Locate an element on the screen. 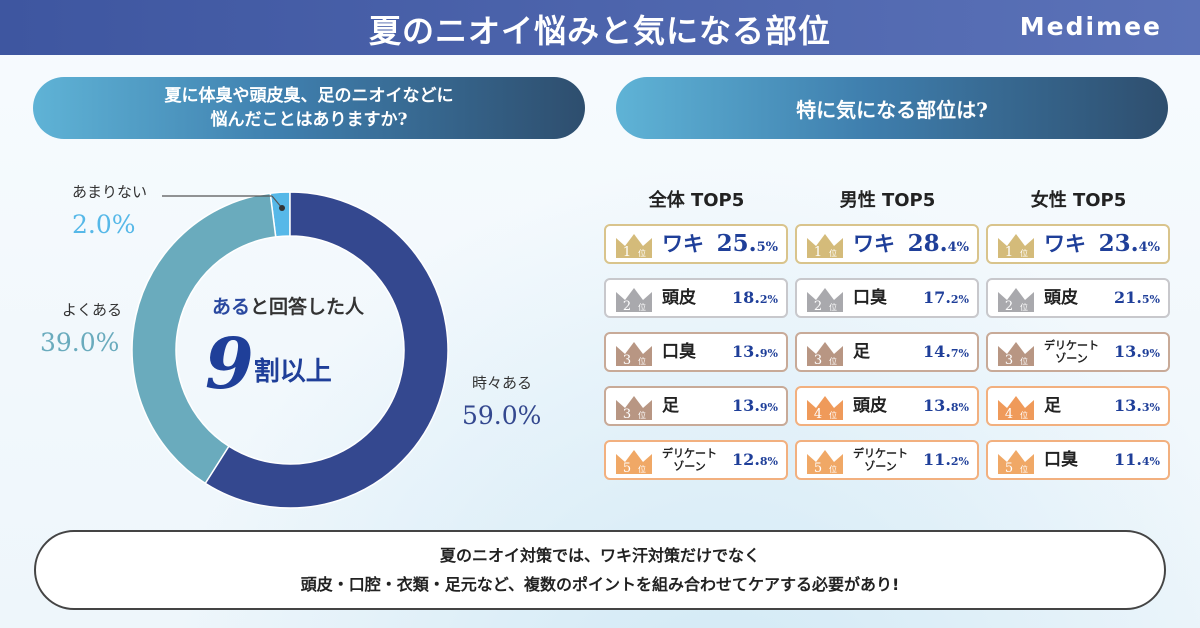 Image resolution: width=1200 pixels, height=628 pixels. ranking-card: 1 位 ワキ 28.4% is located at coordinates (887, 244).